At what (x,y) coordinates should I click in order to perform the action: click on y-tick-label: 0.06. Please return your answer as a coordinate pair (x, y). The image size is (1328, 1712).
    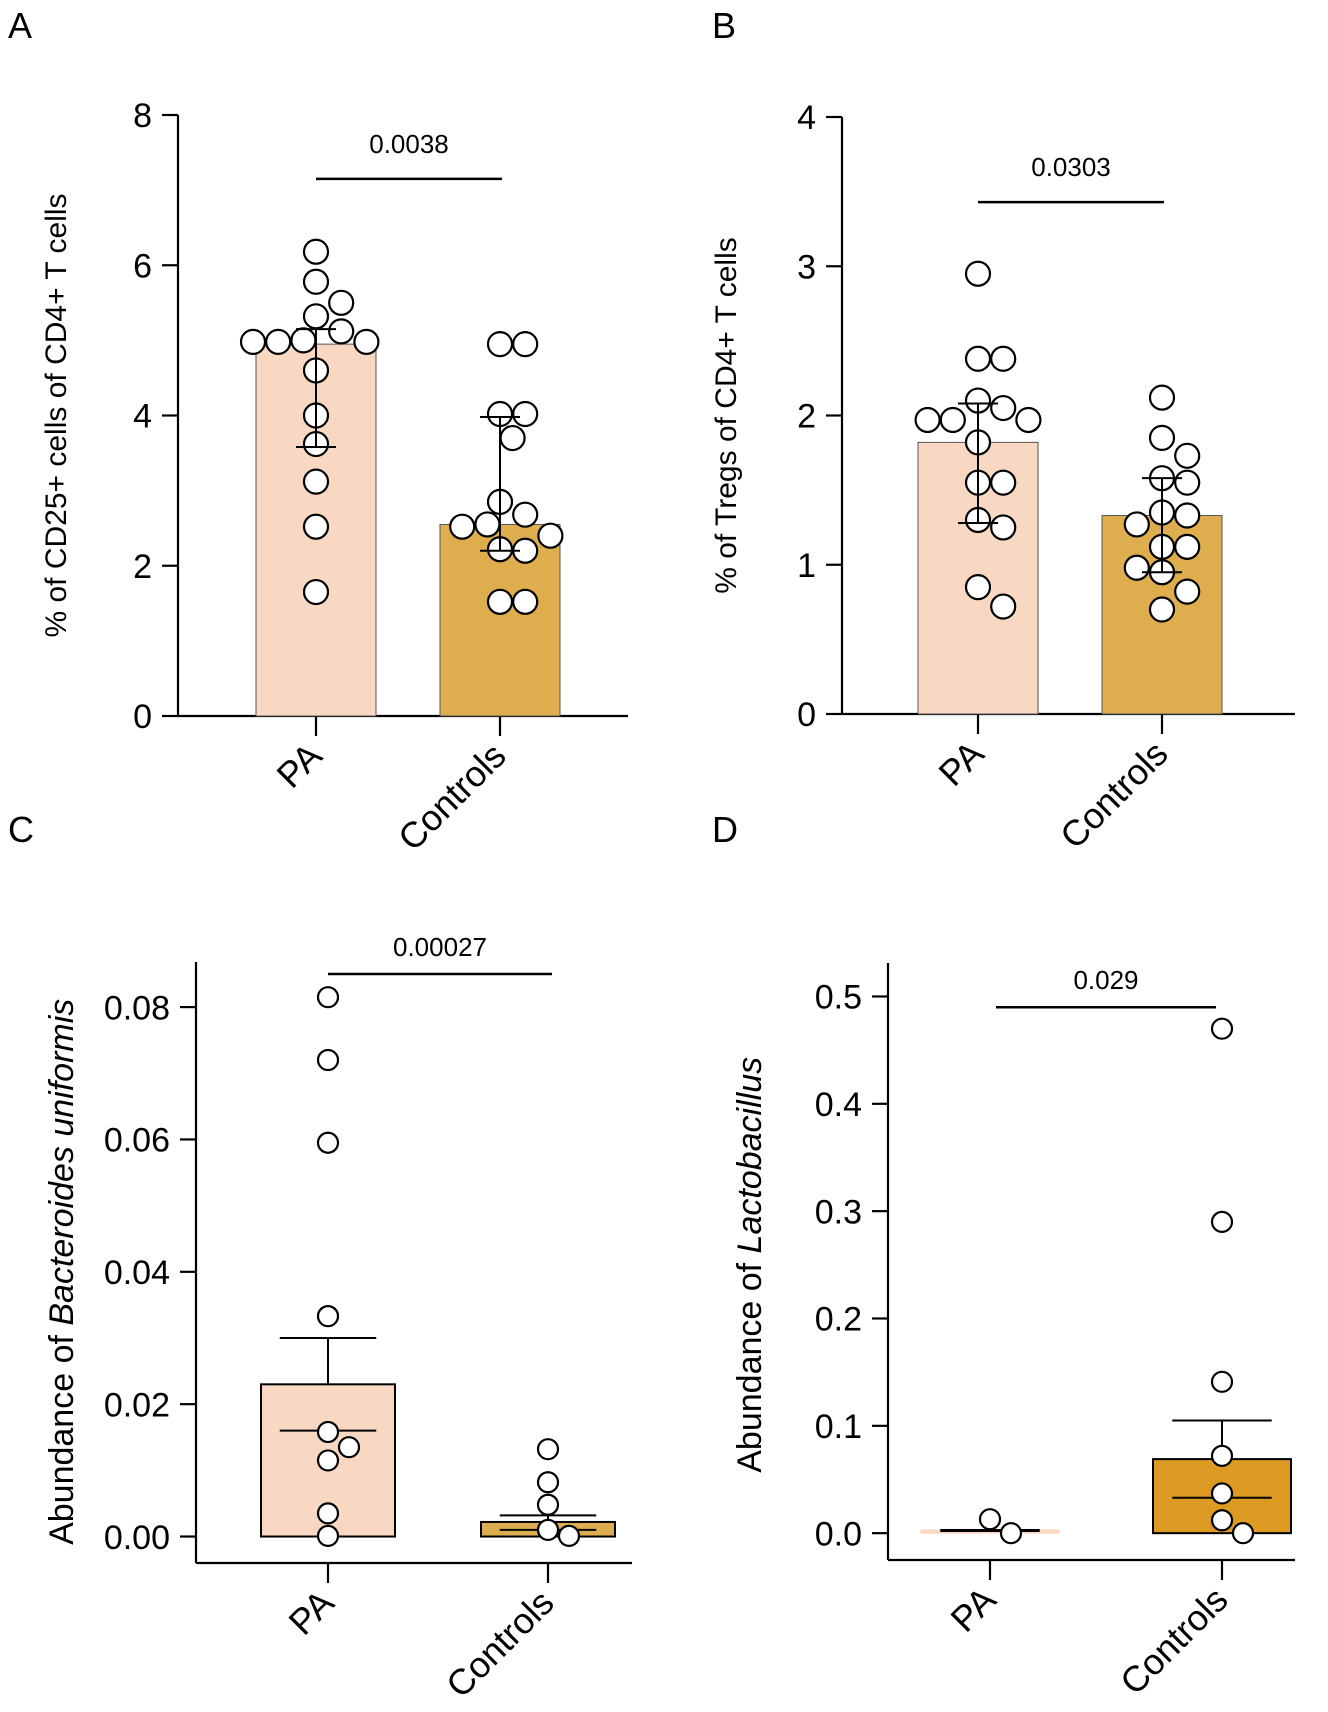
    Looking at the image, I should click on (137, 1141).